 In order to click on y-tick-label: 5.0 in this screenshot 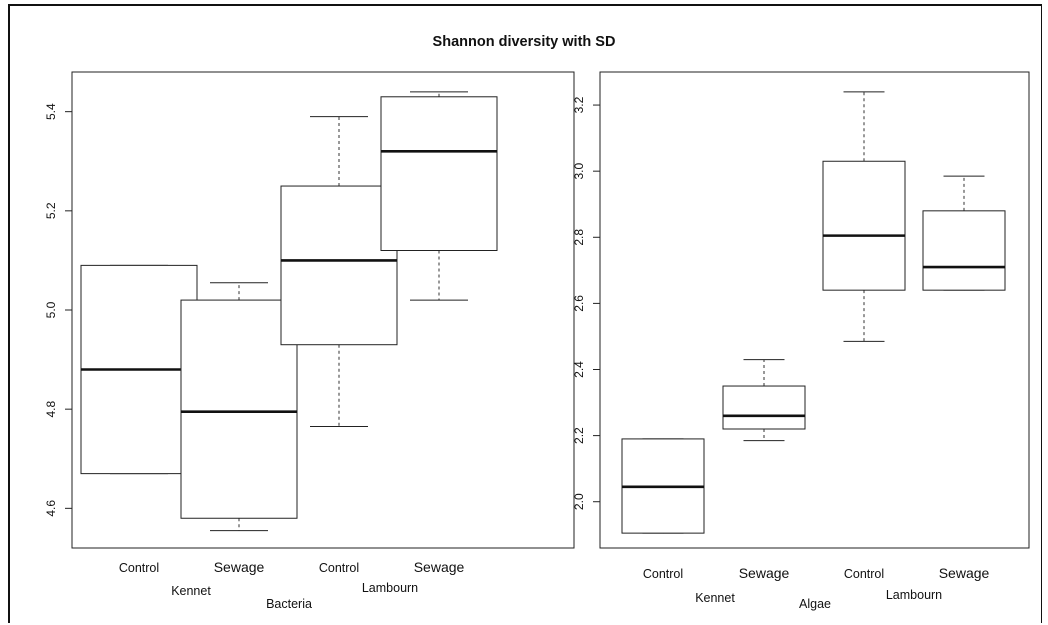, I will do `click(51, 309)`.